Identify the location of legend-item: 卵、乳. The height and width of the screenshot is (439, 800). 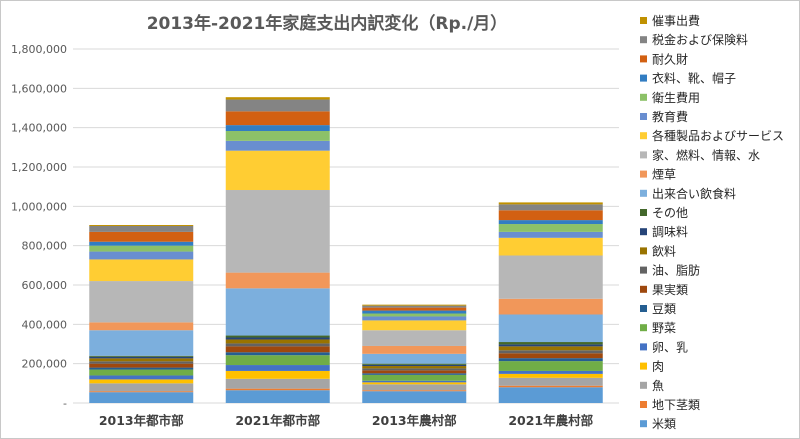
(664, 347).